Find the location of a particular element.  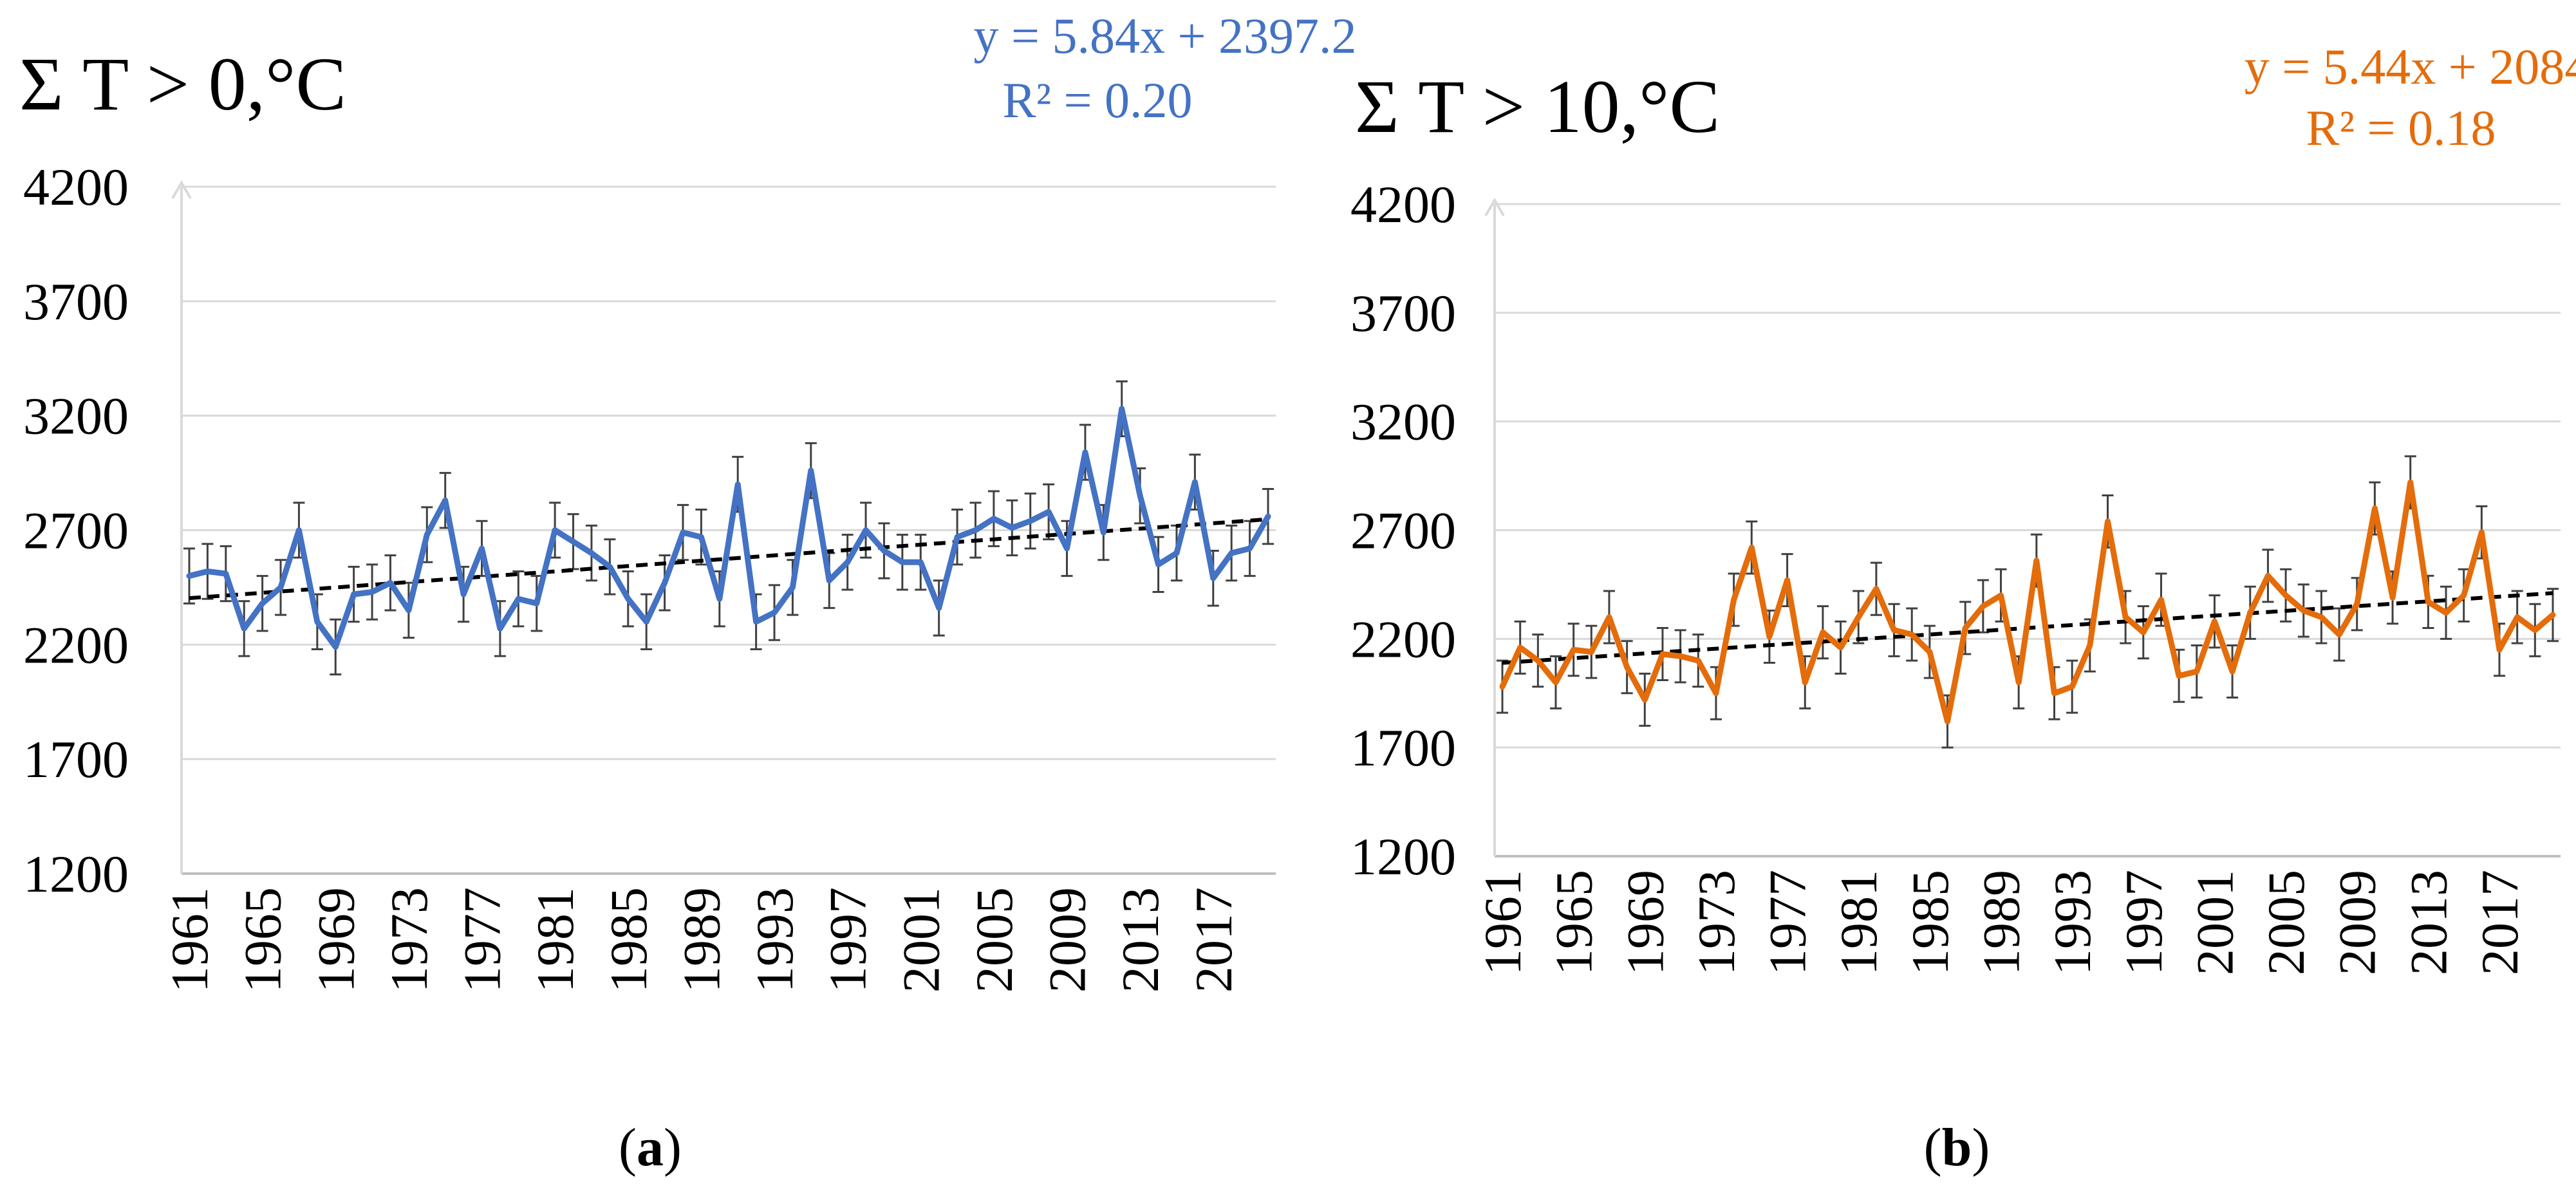

caption-a-letter: a is located at coordinates (650, 1147).